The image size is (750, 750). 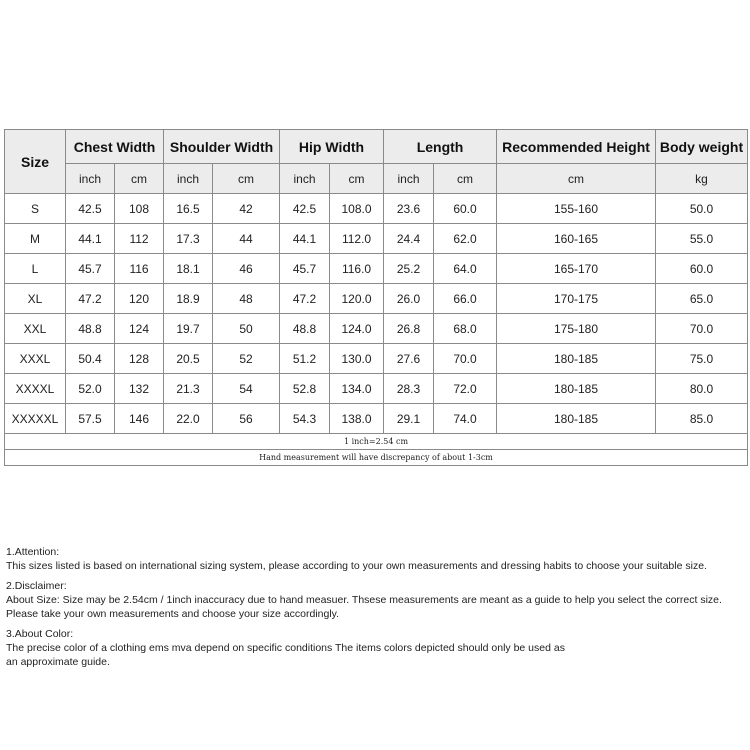 What do you see at coordinates (305, 358) in the screenshot?
I see `value-cell: 51.2` at bounding box center [305, 358].